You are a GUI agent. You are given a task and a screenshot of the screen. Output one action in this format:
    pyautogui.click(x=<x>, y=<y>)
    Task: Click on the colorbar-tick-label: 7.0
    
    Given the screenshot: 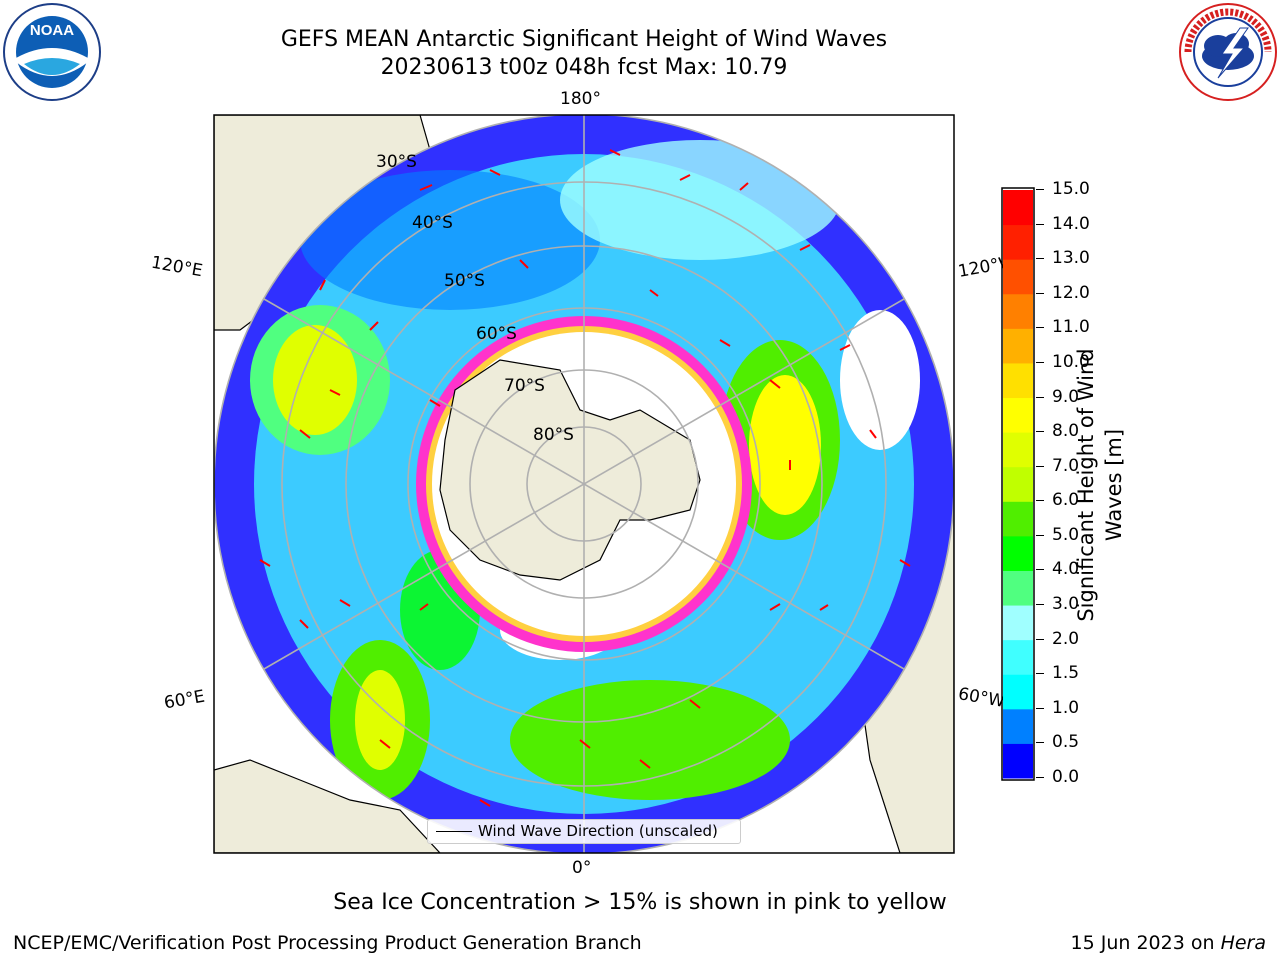 What is the action you would take?
    pyautogui.click(x=1066, y=465)
    